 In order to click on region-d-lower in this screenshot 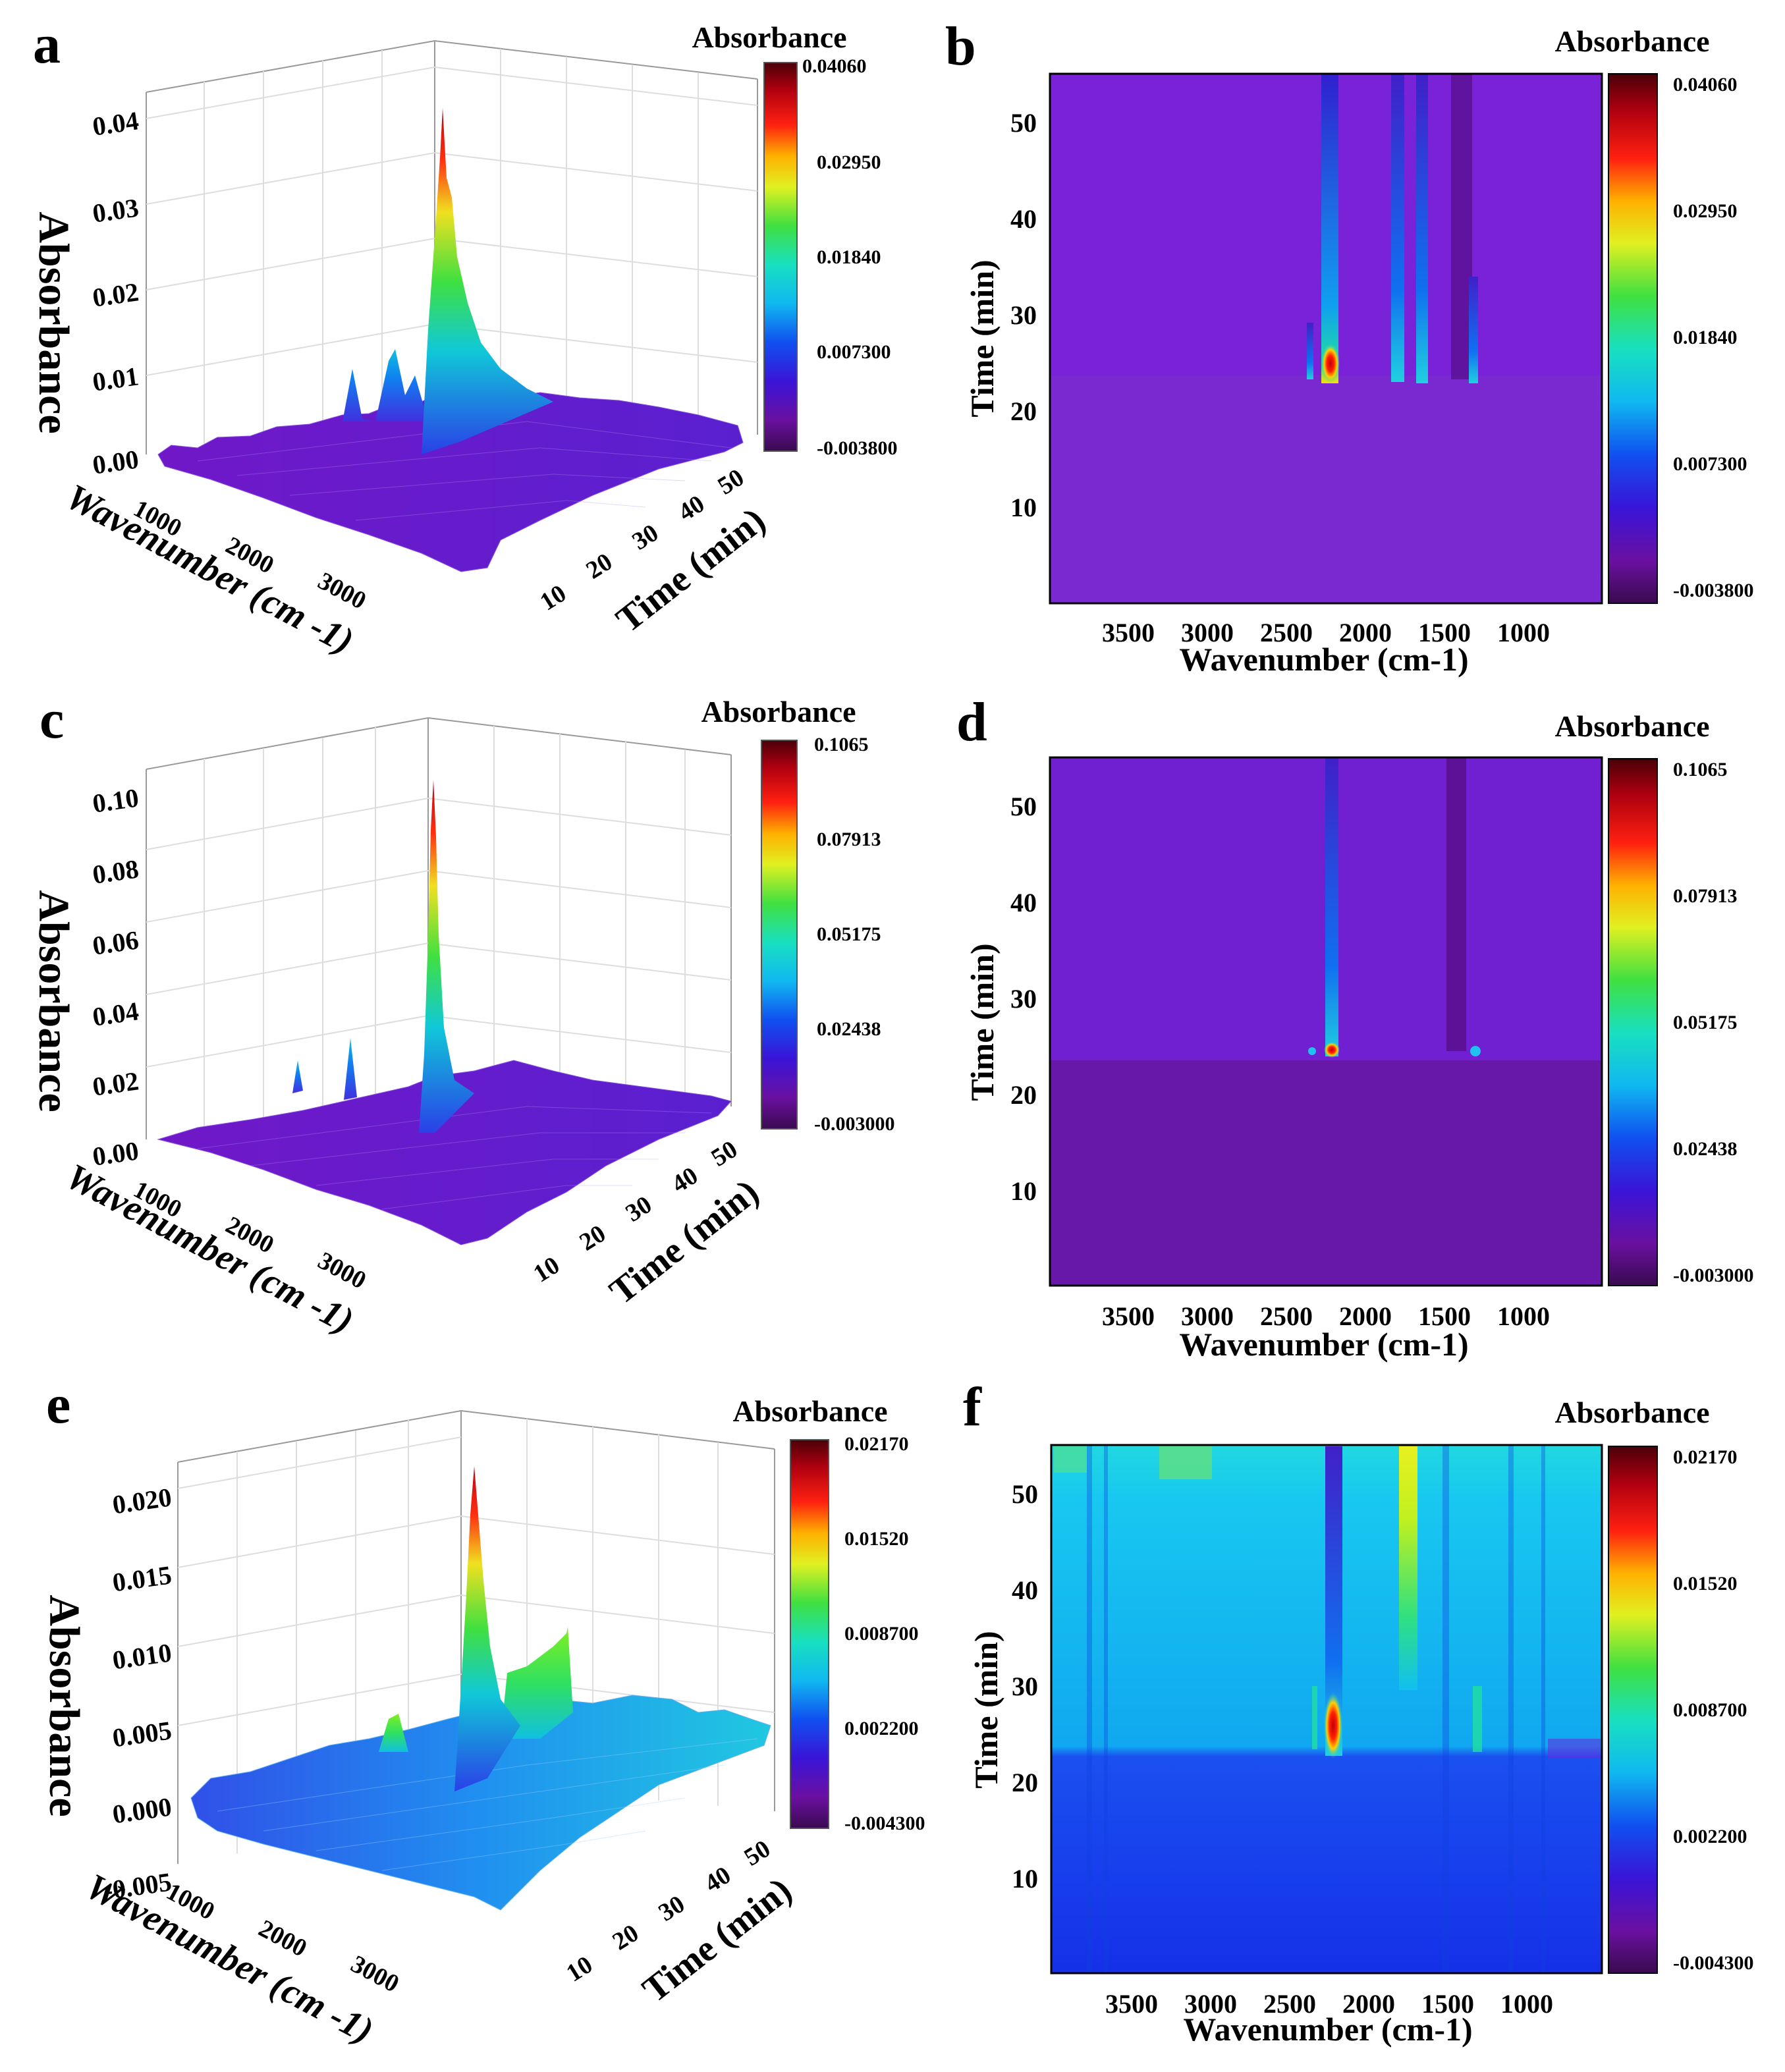, I will do `click(1326, 1173)`.